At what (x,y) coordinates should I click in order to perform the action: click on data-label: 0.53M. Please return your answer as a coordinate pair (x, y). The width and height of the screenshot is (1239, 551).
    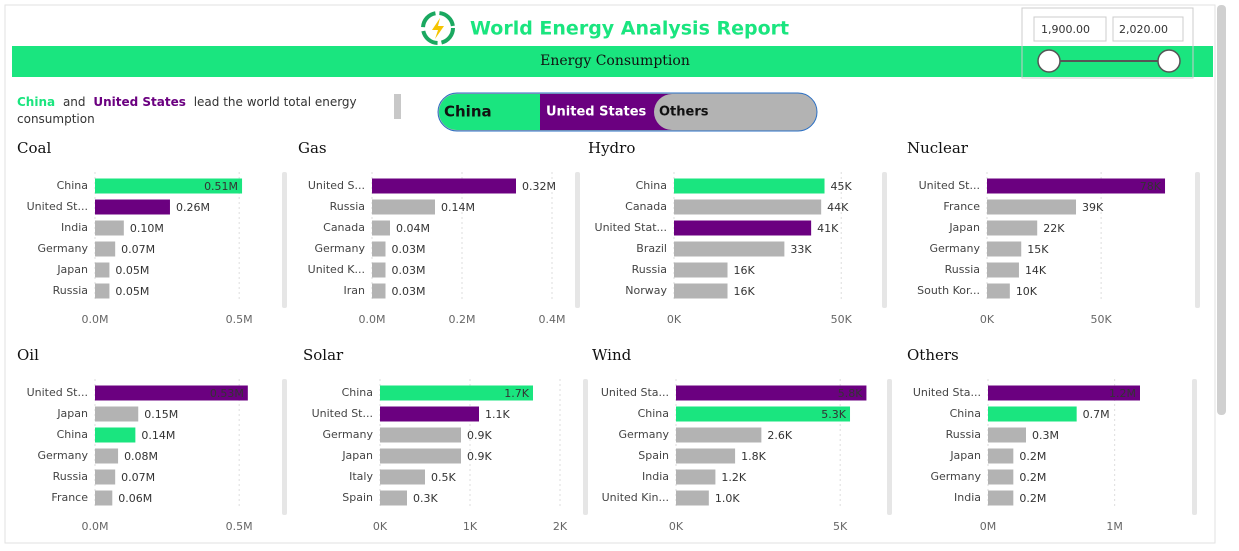
    Looking at the image, I should click on (227, 393).